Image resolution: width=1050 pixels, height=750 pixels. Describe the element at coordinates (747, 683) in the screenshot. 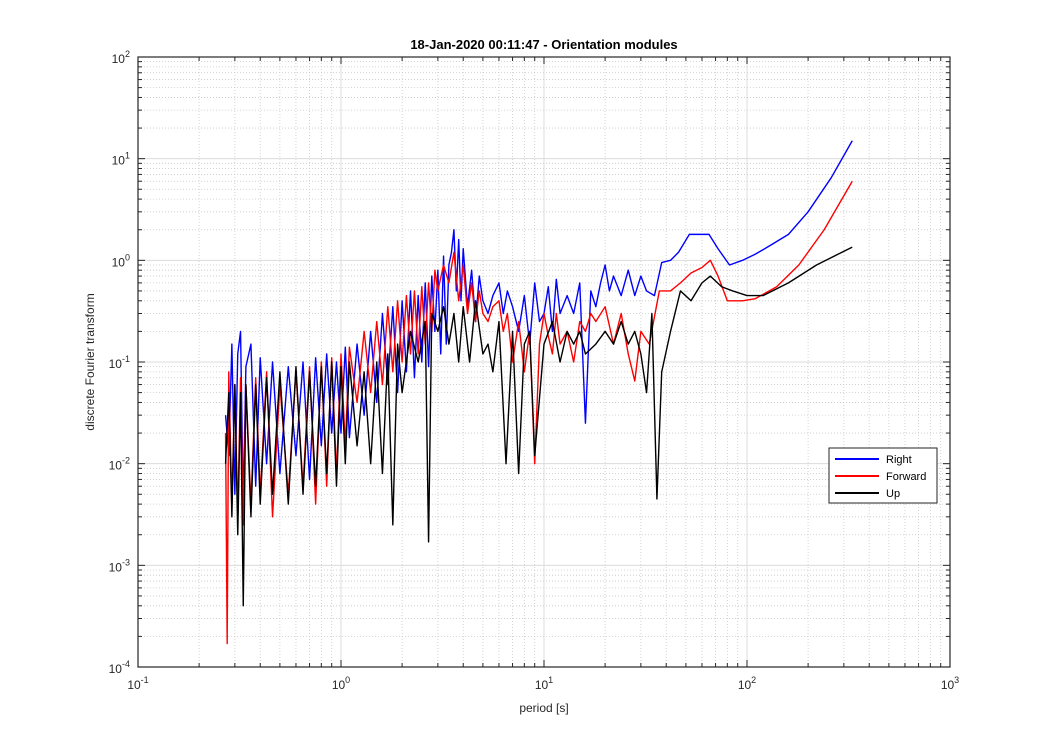

I see `x-tick-label: 10²` at that location.